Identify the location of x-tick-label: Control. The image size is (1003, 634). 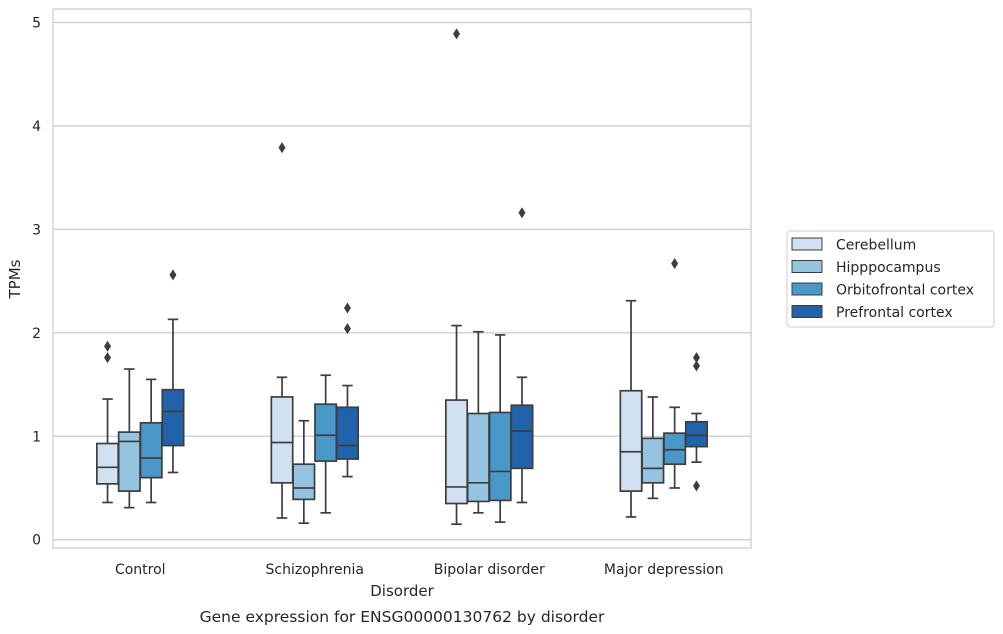
(140, 570).